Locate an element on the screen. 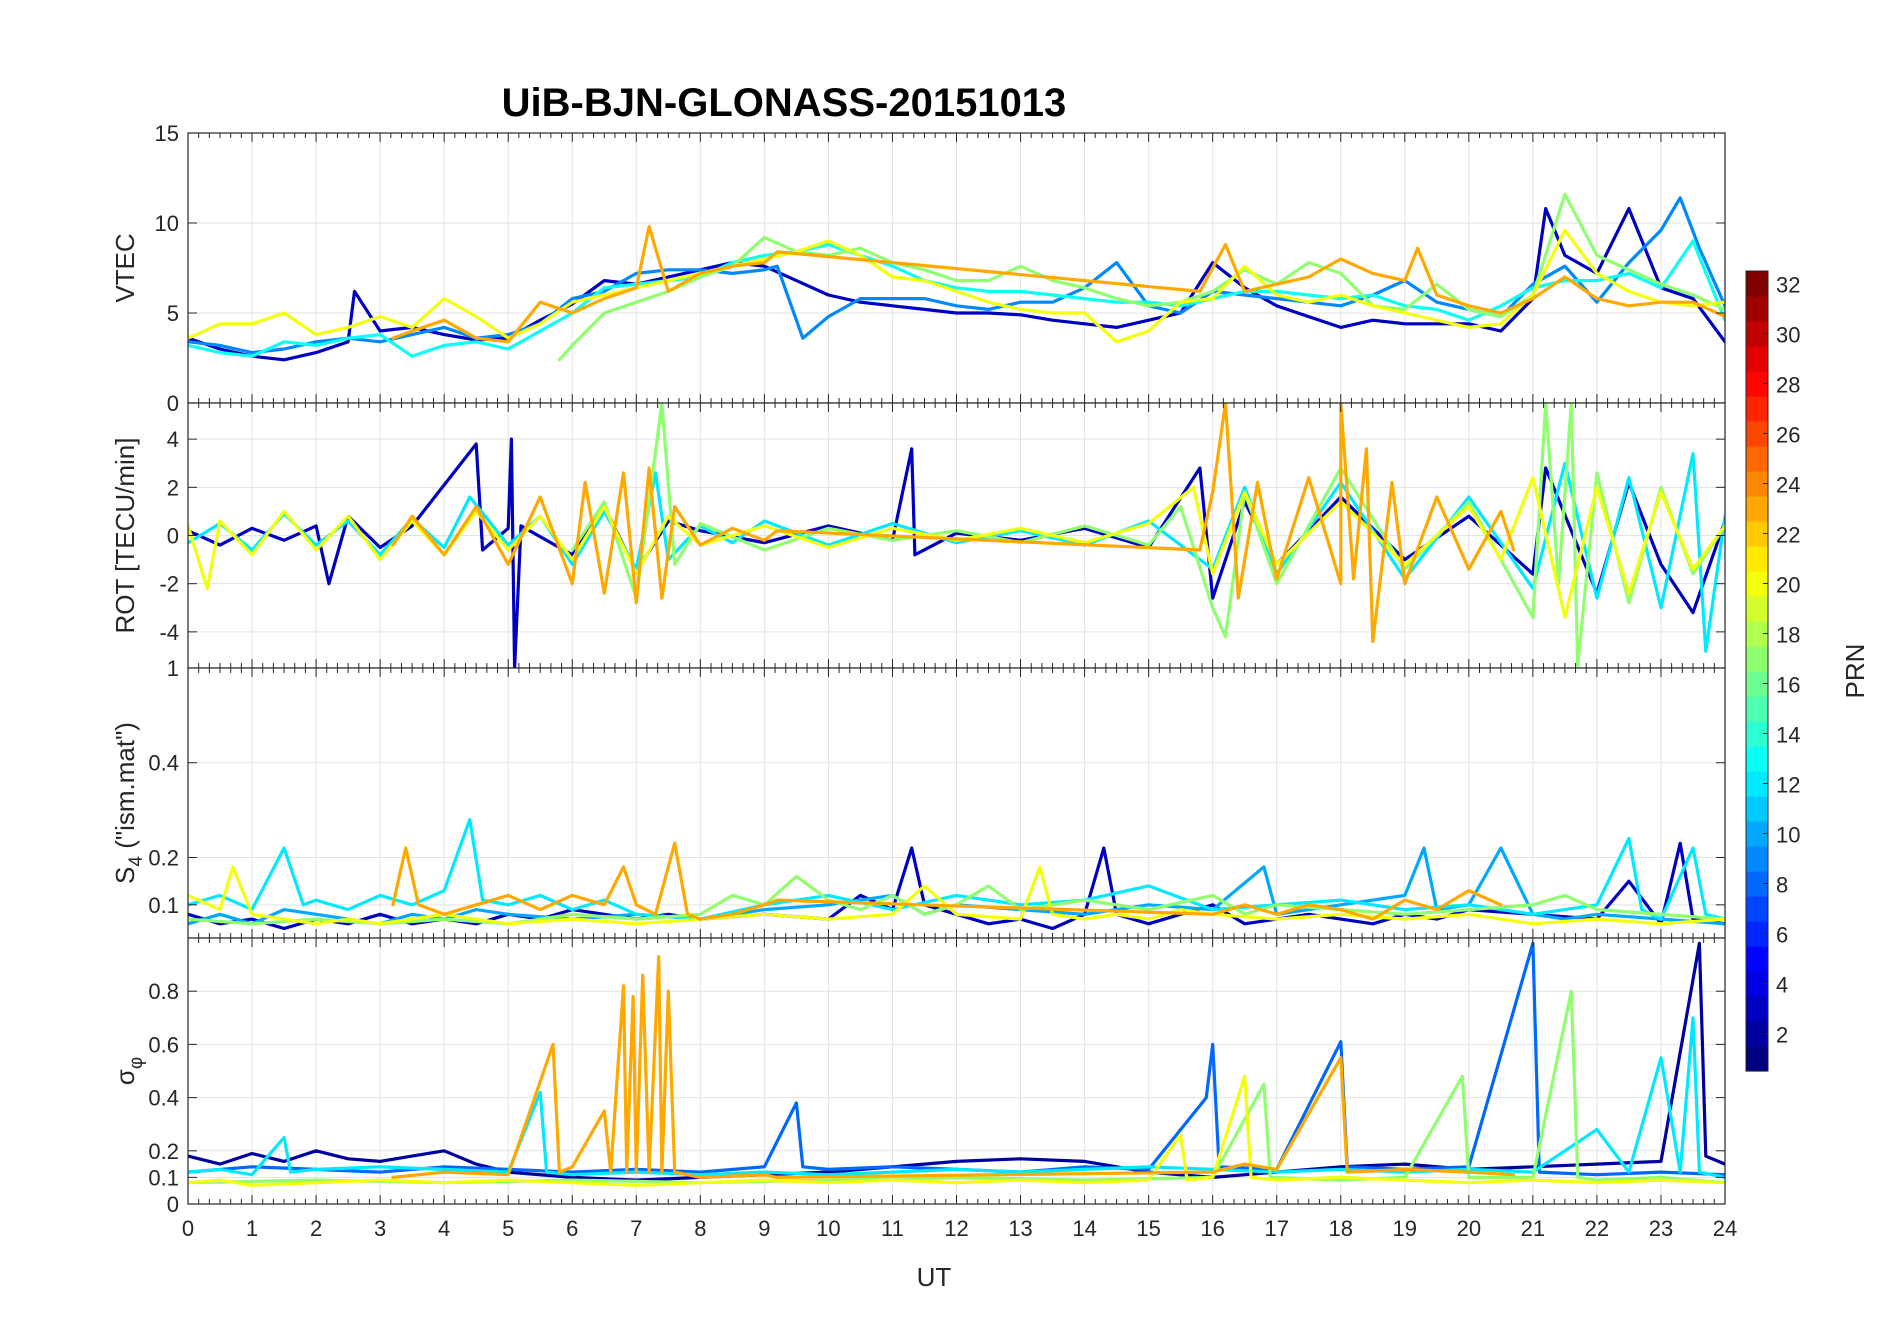  y-axis-label-s4: S4 ("ism.mat") is located at coordinates (128, 803).